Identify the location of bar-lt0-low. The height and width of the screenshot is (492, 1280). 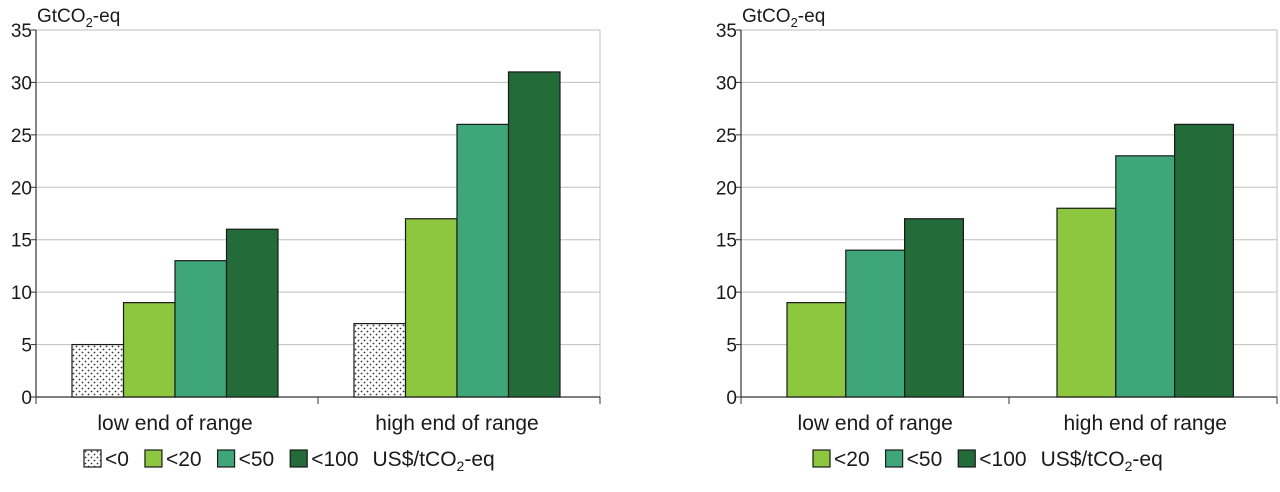
(98, 370).